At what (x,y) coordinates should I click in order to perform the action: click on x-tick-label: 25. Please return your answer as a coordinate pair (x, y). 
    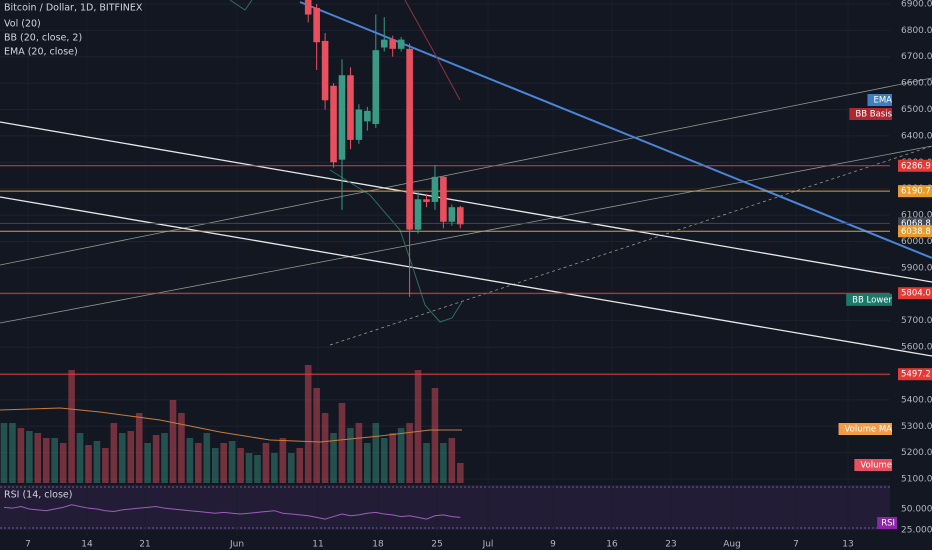
    Looking at the image, I should click on (436, 545).